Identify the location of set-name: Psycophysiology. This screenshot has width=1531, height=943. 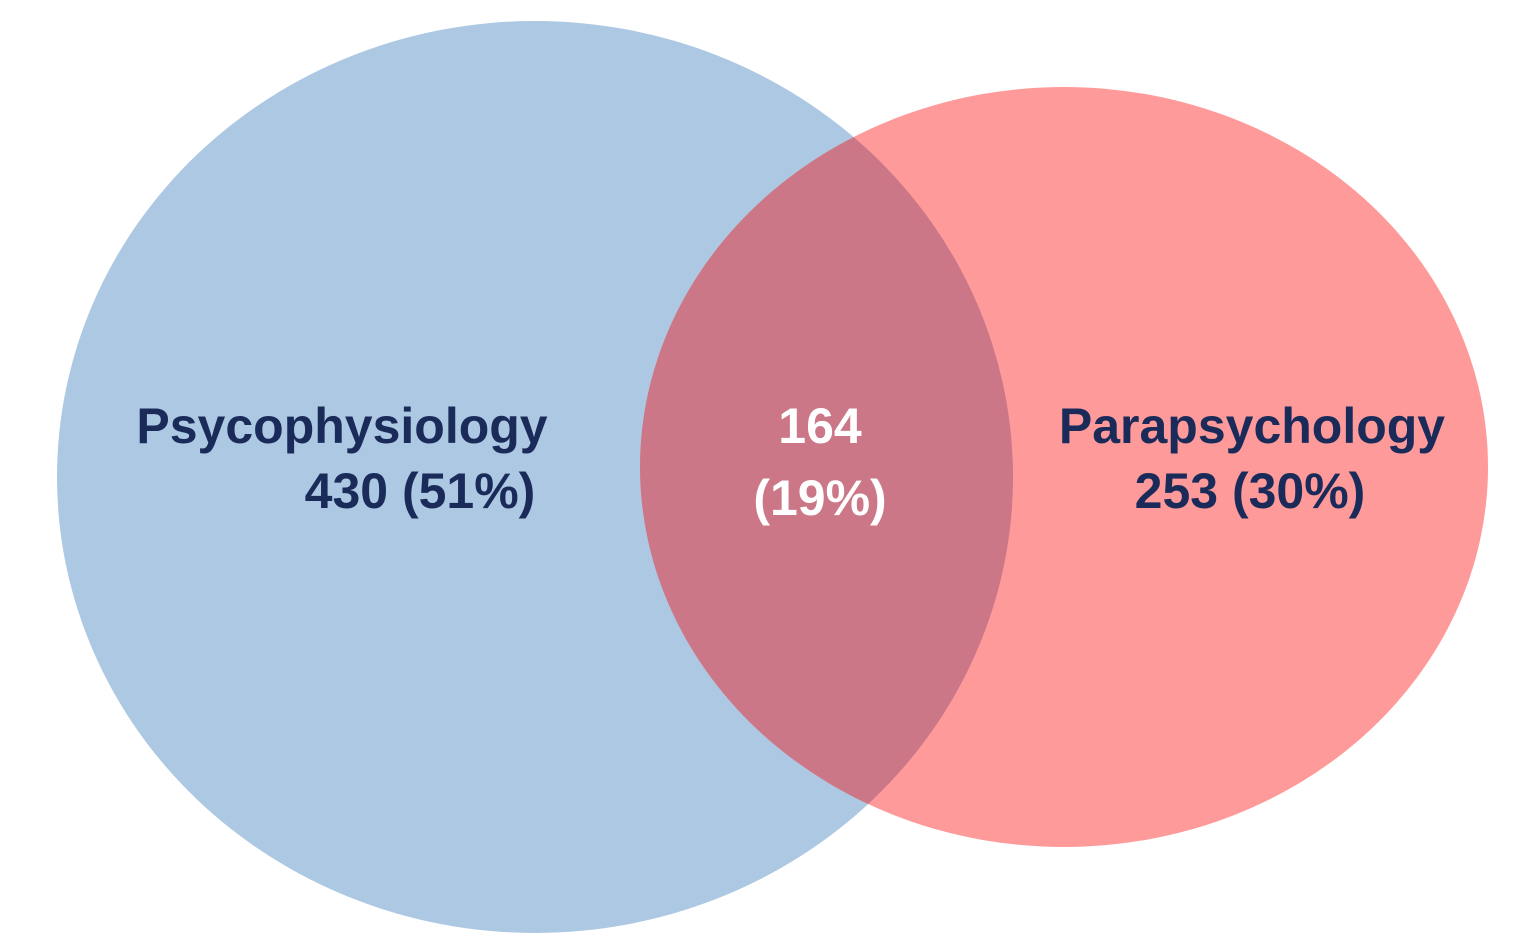
(341, 426).